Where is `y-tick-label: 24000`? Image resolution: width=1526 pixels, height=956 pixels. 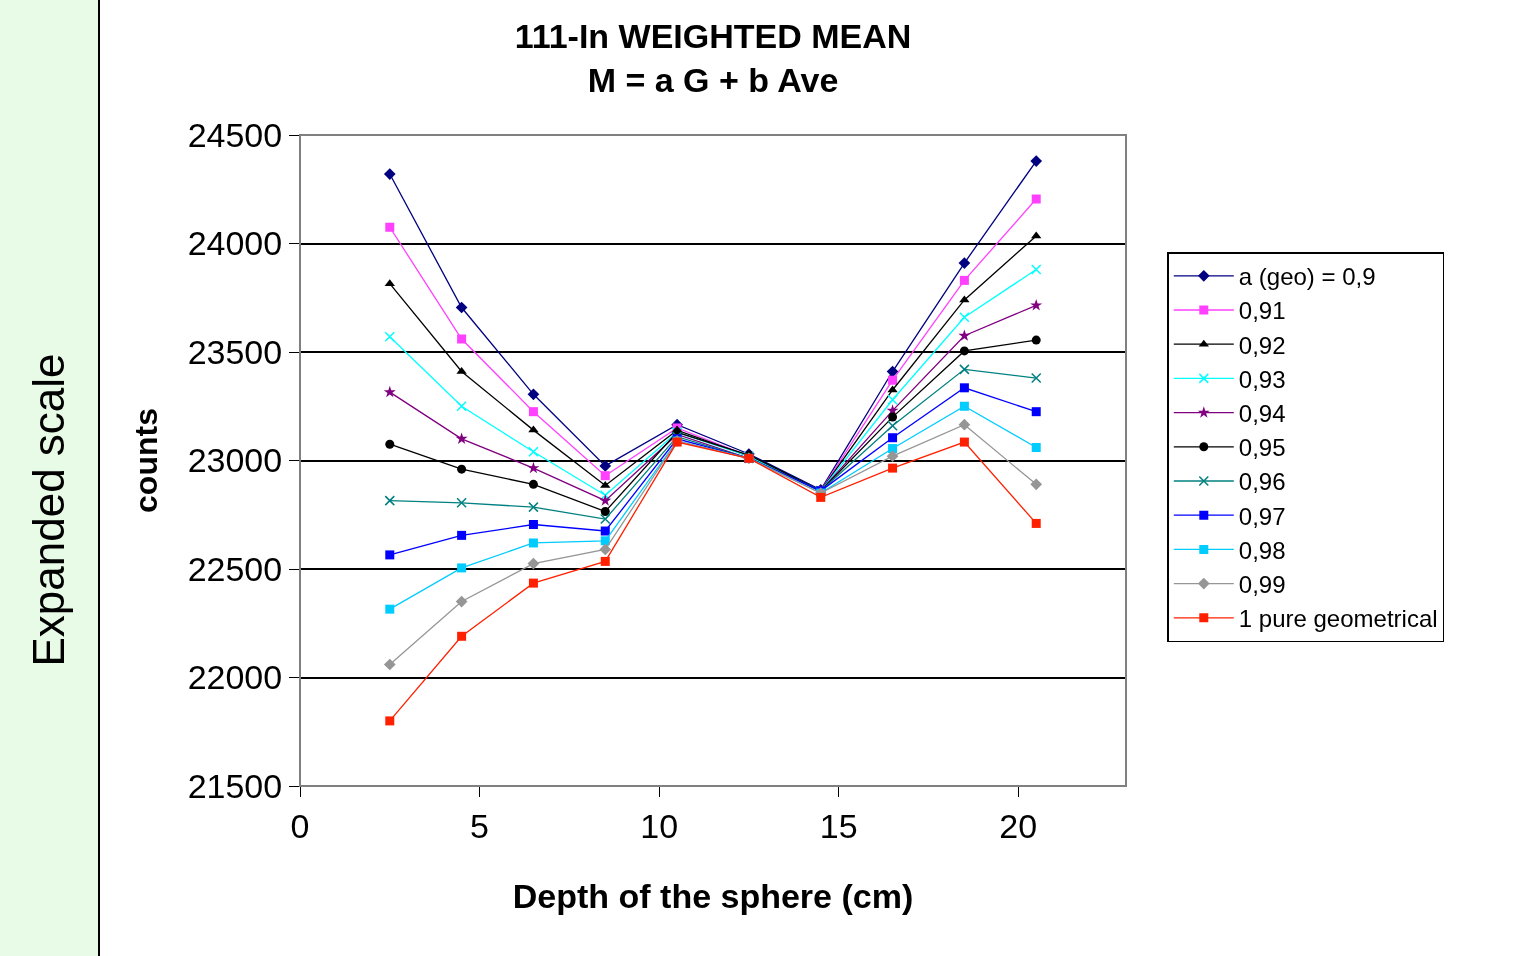 y-tick-label: 24000 is located at coordinates (235, 243).